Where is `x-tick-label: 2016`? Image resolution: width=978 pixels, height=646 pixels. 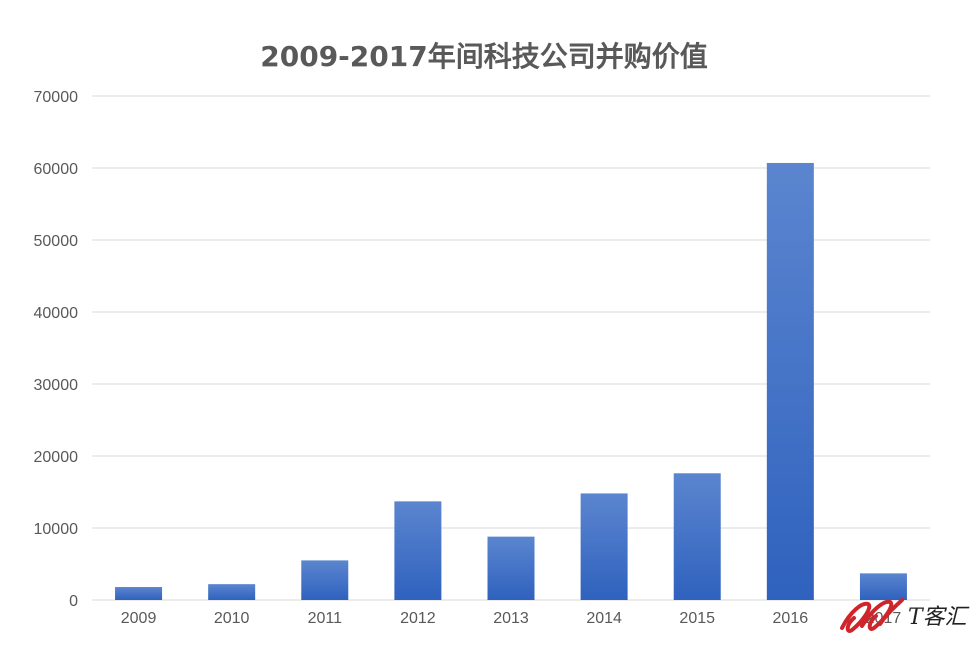 x-tick-label: 2016 is located at coordinates (791, 618).